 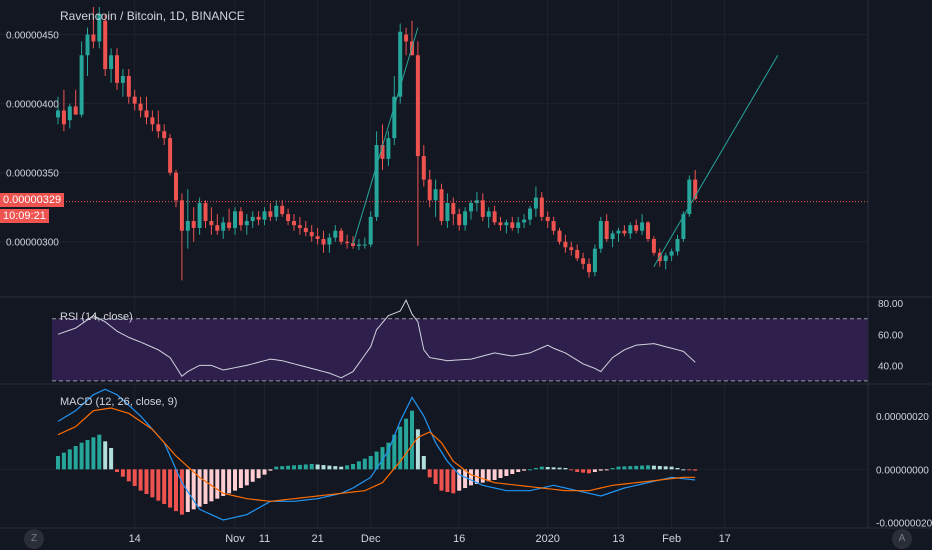 I want to click on macd-tick-label: -0.00000020, so click(x=904, y=524).